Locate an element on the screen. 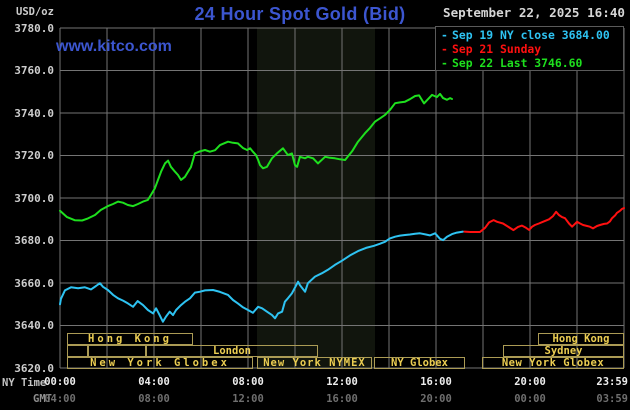 Image resolution: width=630 pixels, height=410 pixels. x-axis-row2-label: GMT is located at coordinates (42, 399).